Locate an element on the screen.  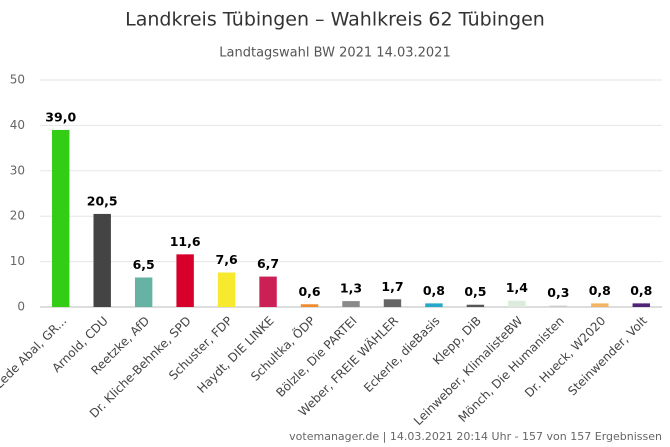
data-label: 1,4 is located at coordinates (517, 287).